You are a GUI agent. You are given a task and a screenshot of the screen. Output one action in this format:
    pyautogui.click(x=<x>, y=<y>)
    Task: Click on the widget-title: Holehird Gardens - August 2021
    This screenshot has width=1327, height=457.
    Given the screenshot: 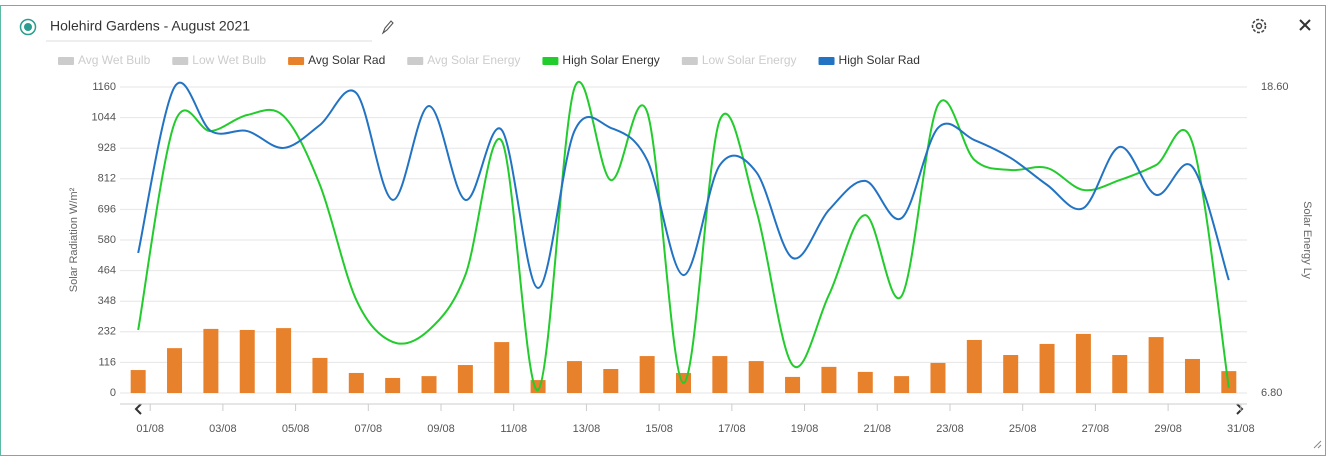 What is the action you would take?
    pyautogui.click(x=150, y=26)
    